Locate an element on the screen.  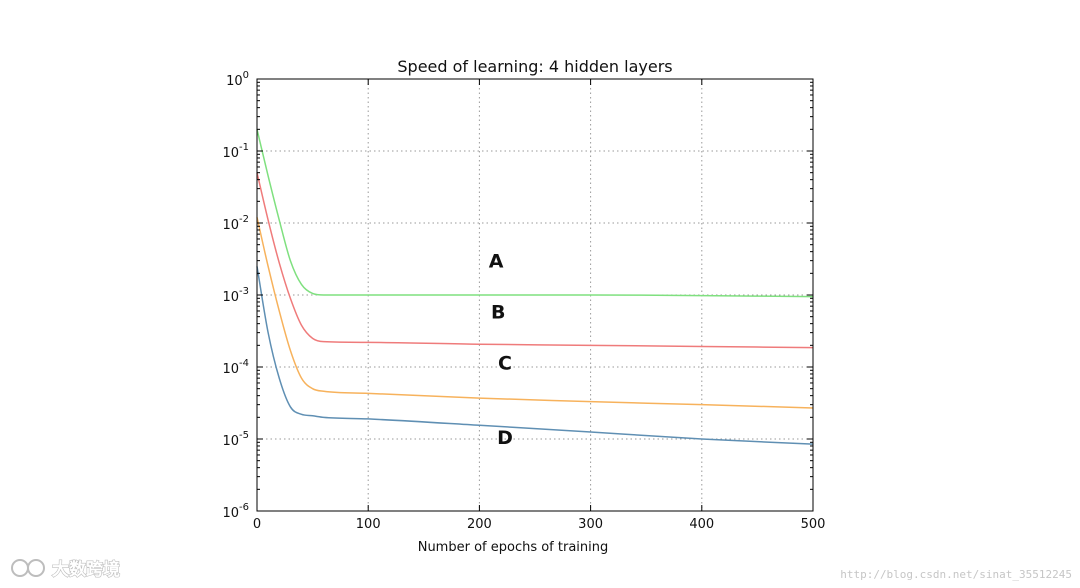
y-tick-label: 10⁻⁴ is located at coordinates (235, 367).